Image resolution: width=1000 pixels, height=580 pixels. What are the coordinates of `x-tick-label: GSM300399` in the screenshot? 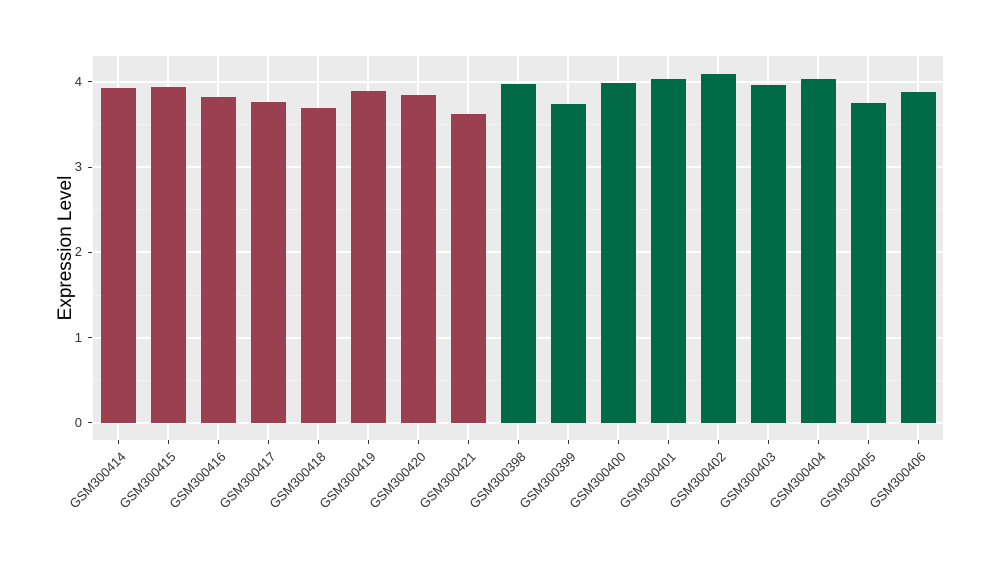 It's located at (547, 480).